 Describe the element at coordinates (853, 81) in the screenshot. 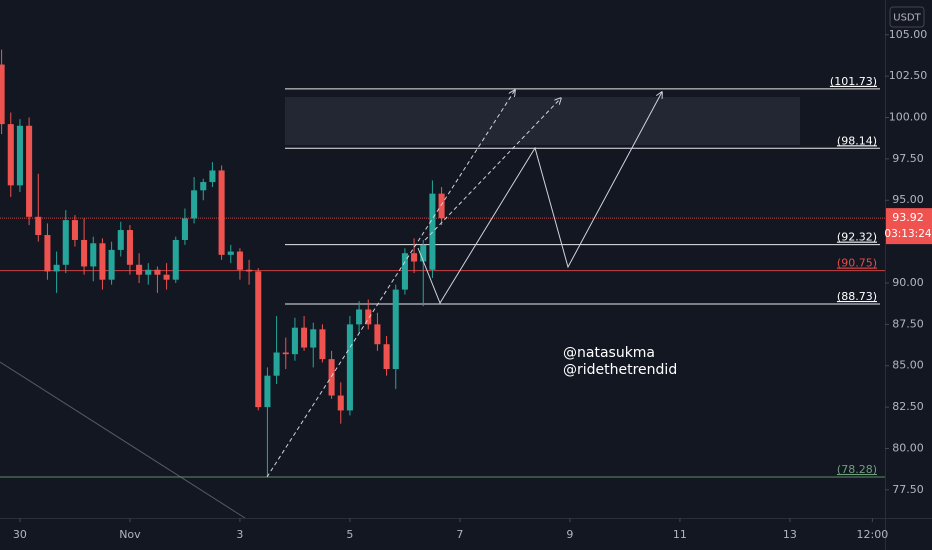

I see `level-label: (101.73)` at that location.